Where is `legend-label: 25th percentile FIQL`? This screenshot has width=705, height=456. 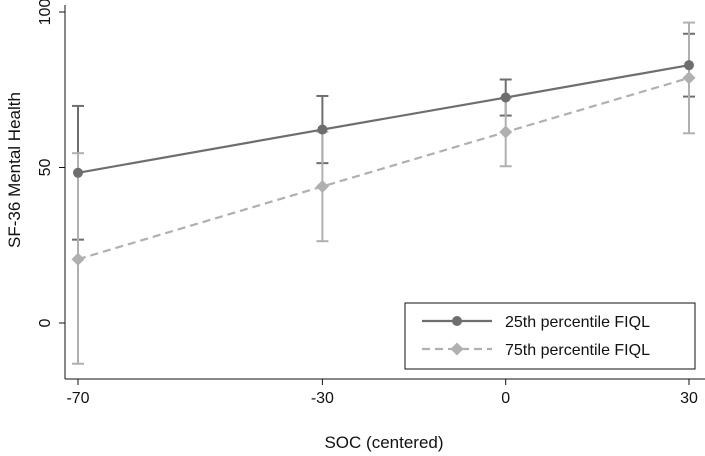
legend-label: 25th percentile FIQL is located at coordinates (577, 322).